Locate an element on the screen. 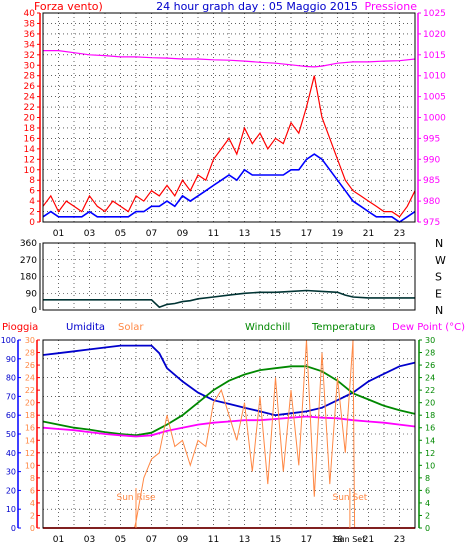 The width and height of the screenshot is (466, 559). tick-label-temp: 12 is located at coordinates (430, 453).